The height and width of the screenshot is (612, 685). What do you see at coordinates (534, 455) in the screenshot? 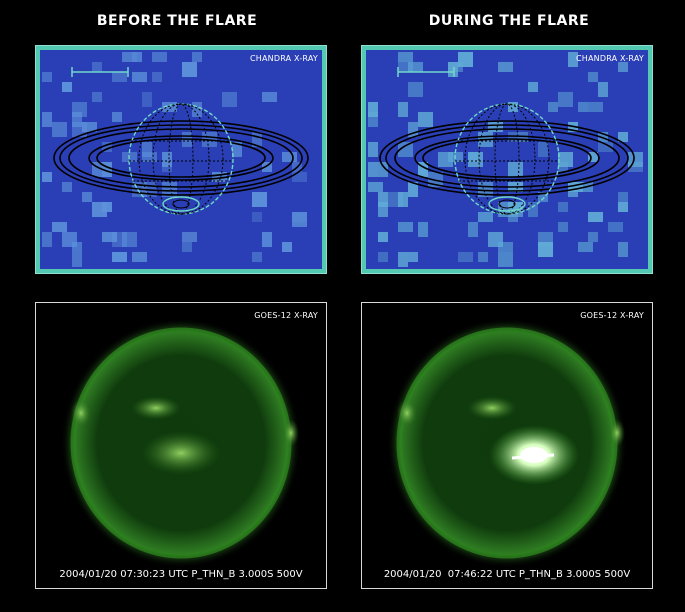
I see `flare` at bounding box center [534, 455].